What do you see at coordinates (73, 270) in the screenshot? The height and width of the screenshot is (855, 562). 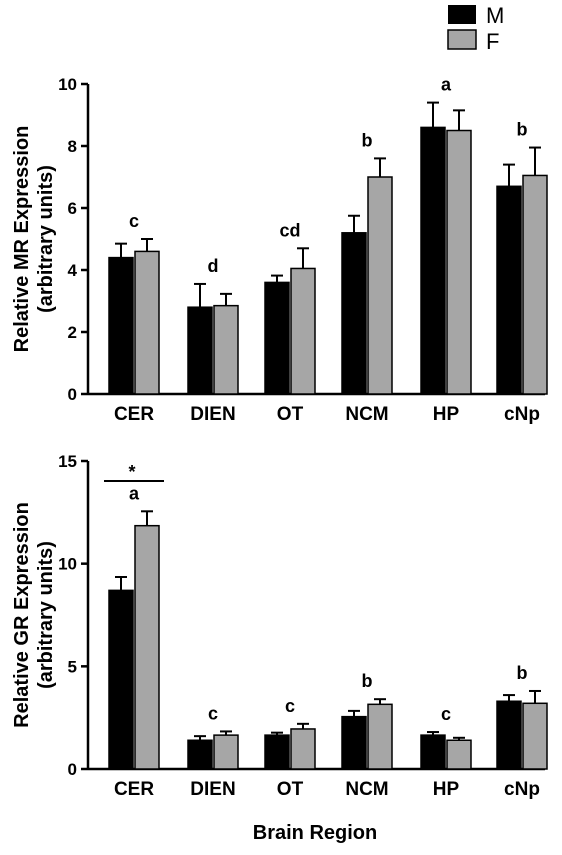 I see `mr-y-tick-label: 4` at bounding box center [73, 270].